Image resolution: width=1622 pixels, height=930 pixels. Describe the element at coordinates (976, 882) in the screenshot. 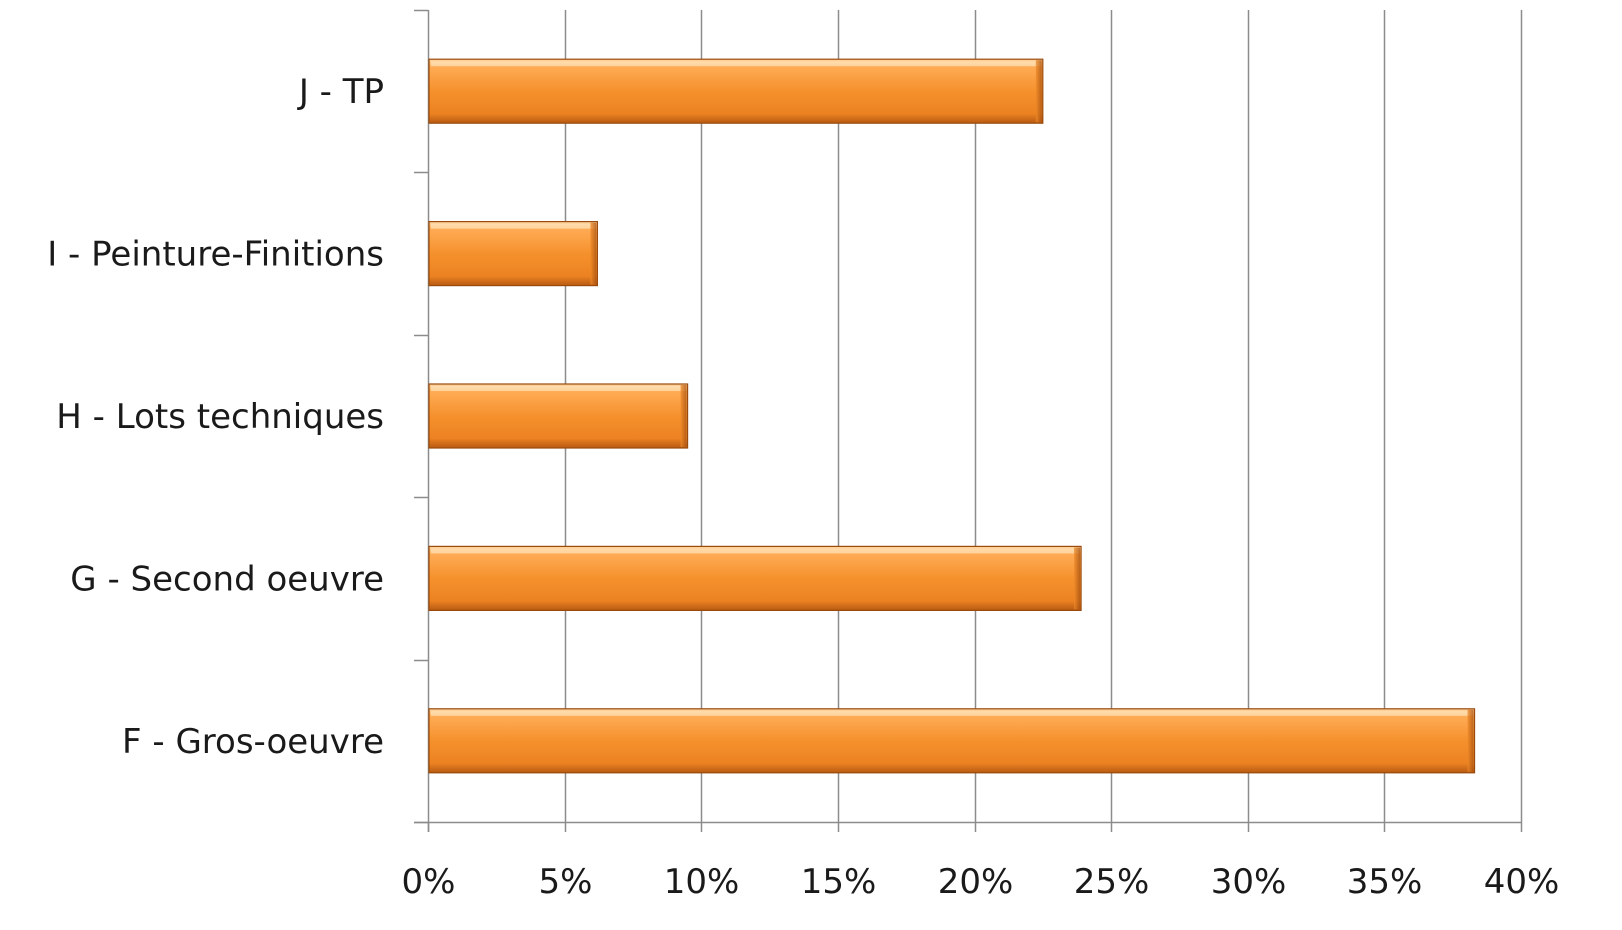

I see `x-tick-label: 20%` at that location.